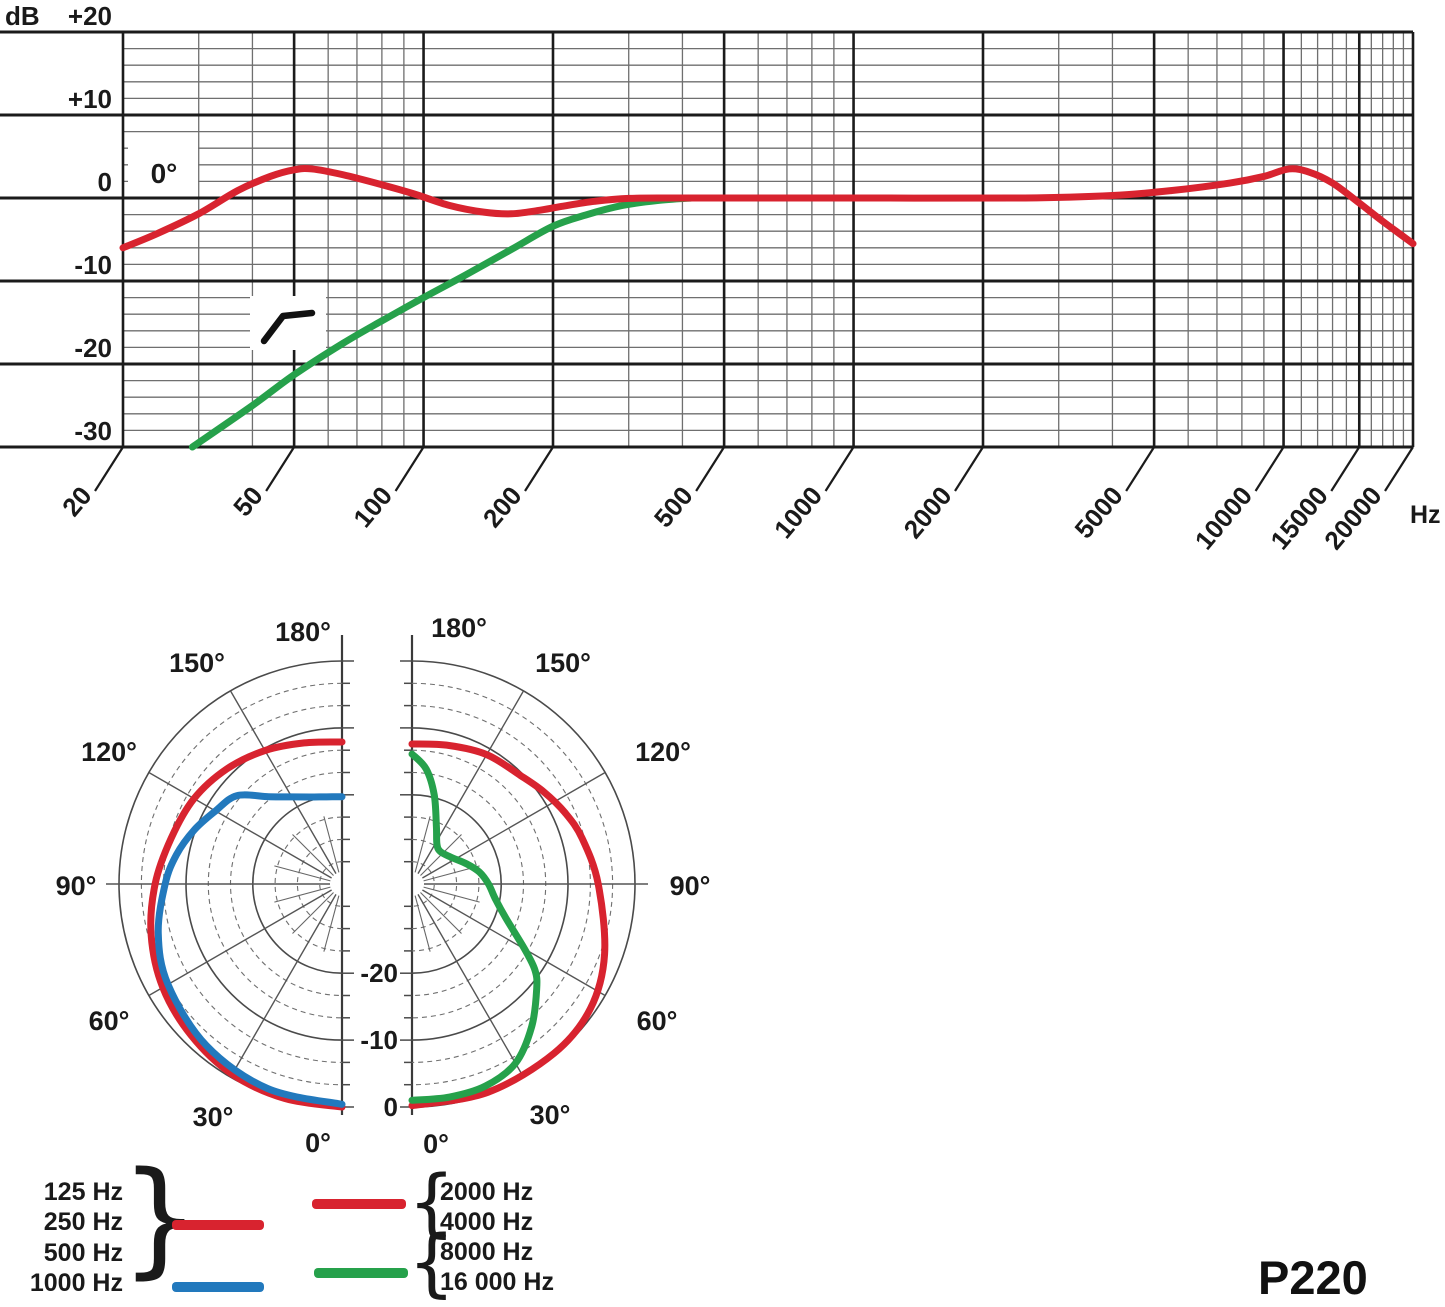 This screenshot has height=1307, width=1445. What do you see at coordinates (76, 886) in the screenshot?
I see `polar-angle-label-left: 90°` at bounding box center [76, 886].